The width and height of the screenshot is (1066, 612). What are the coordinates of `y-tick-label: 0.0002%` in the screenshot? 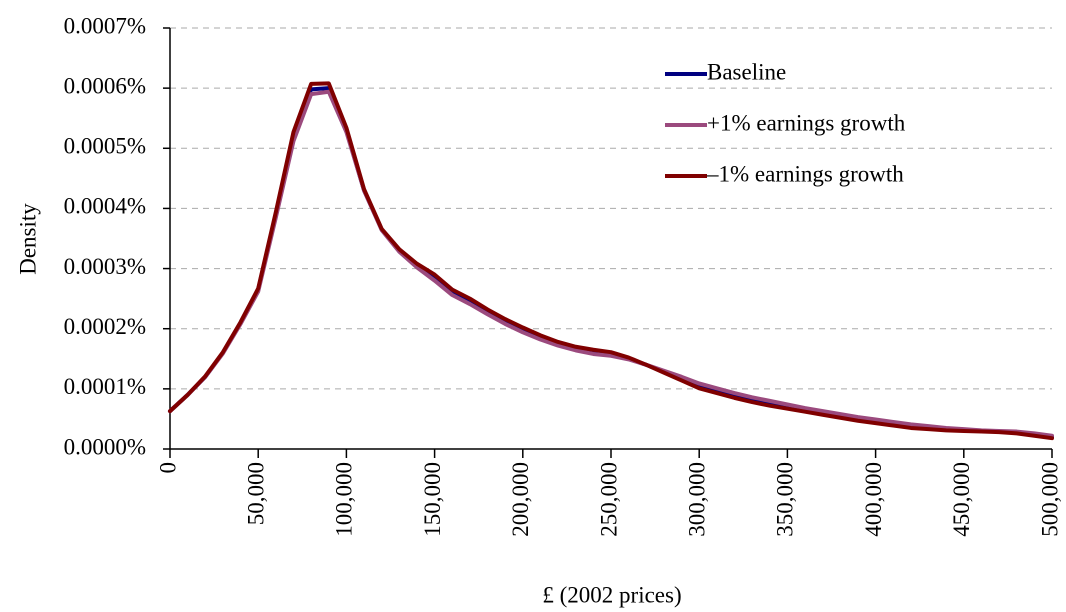 It's located at (105, 326).